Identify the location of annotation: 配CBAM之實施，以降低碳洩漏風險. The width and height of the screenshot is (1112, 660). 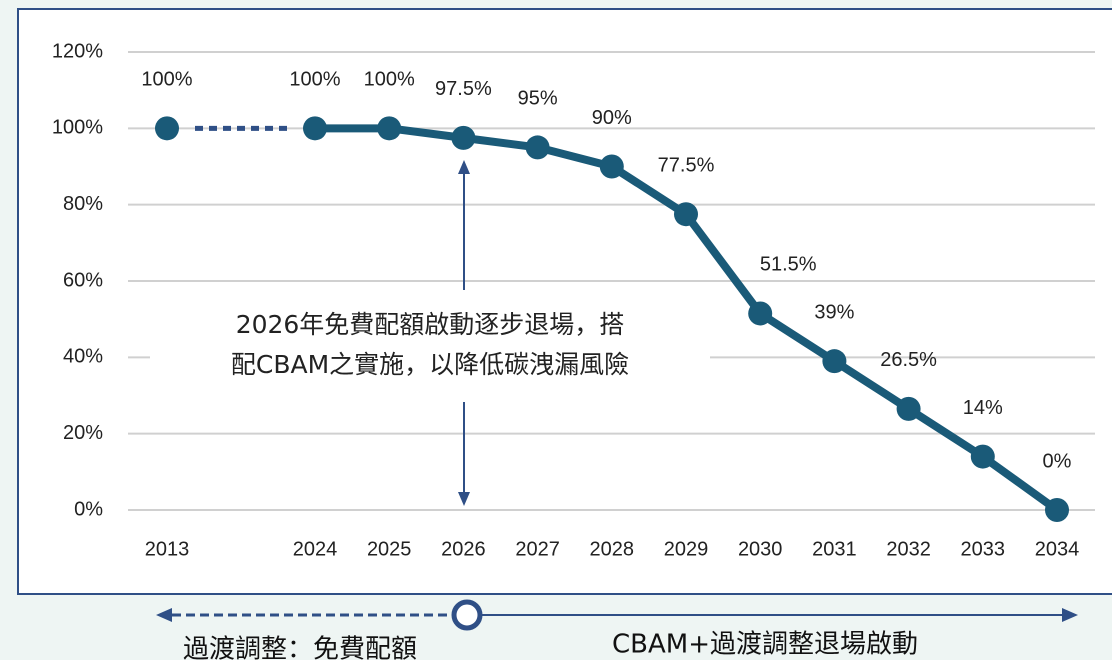
(430, 364).